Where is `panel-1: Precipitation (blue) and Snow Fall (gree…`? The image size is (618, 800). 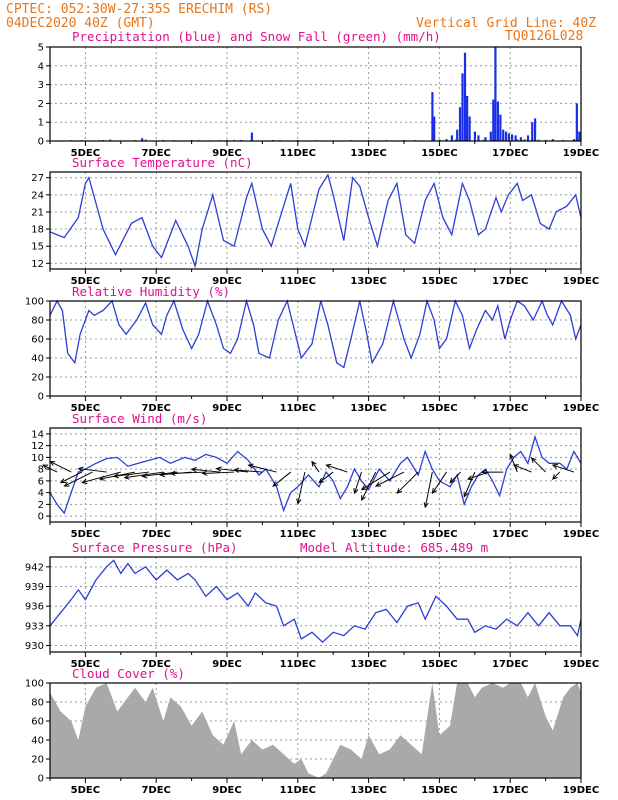 panel-1: Precipitation (blue) and Snow Fall (gree… is located at coordinates (319, 94).